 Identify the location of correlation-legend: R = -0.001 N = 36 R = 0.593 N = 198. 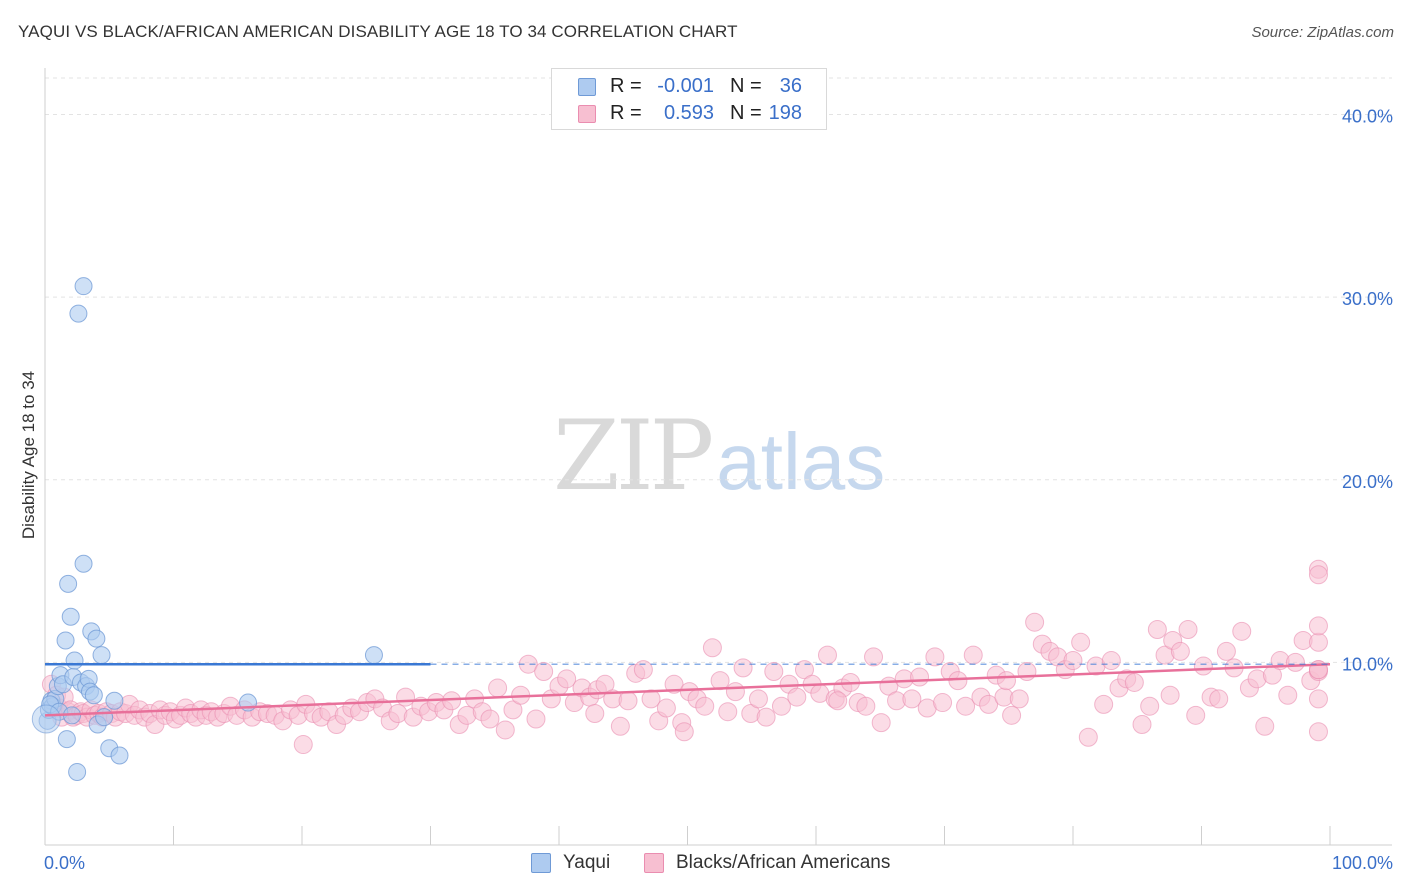
(689, 99).